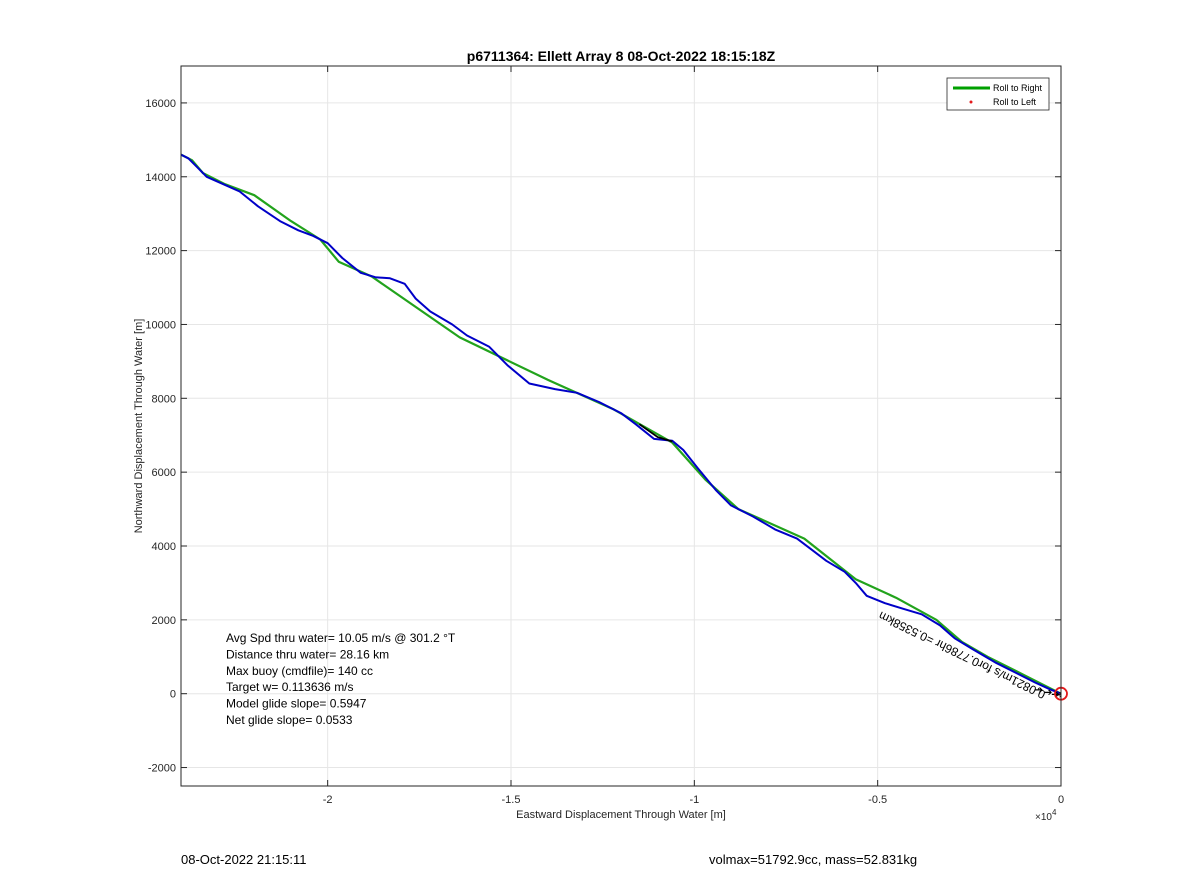 The height and width of the screenshot is (885, 1200). What do you see at coordinates (694, 800) in the screenshot?
I see `x-tick-label: -1` at bounding box center [694, 800].